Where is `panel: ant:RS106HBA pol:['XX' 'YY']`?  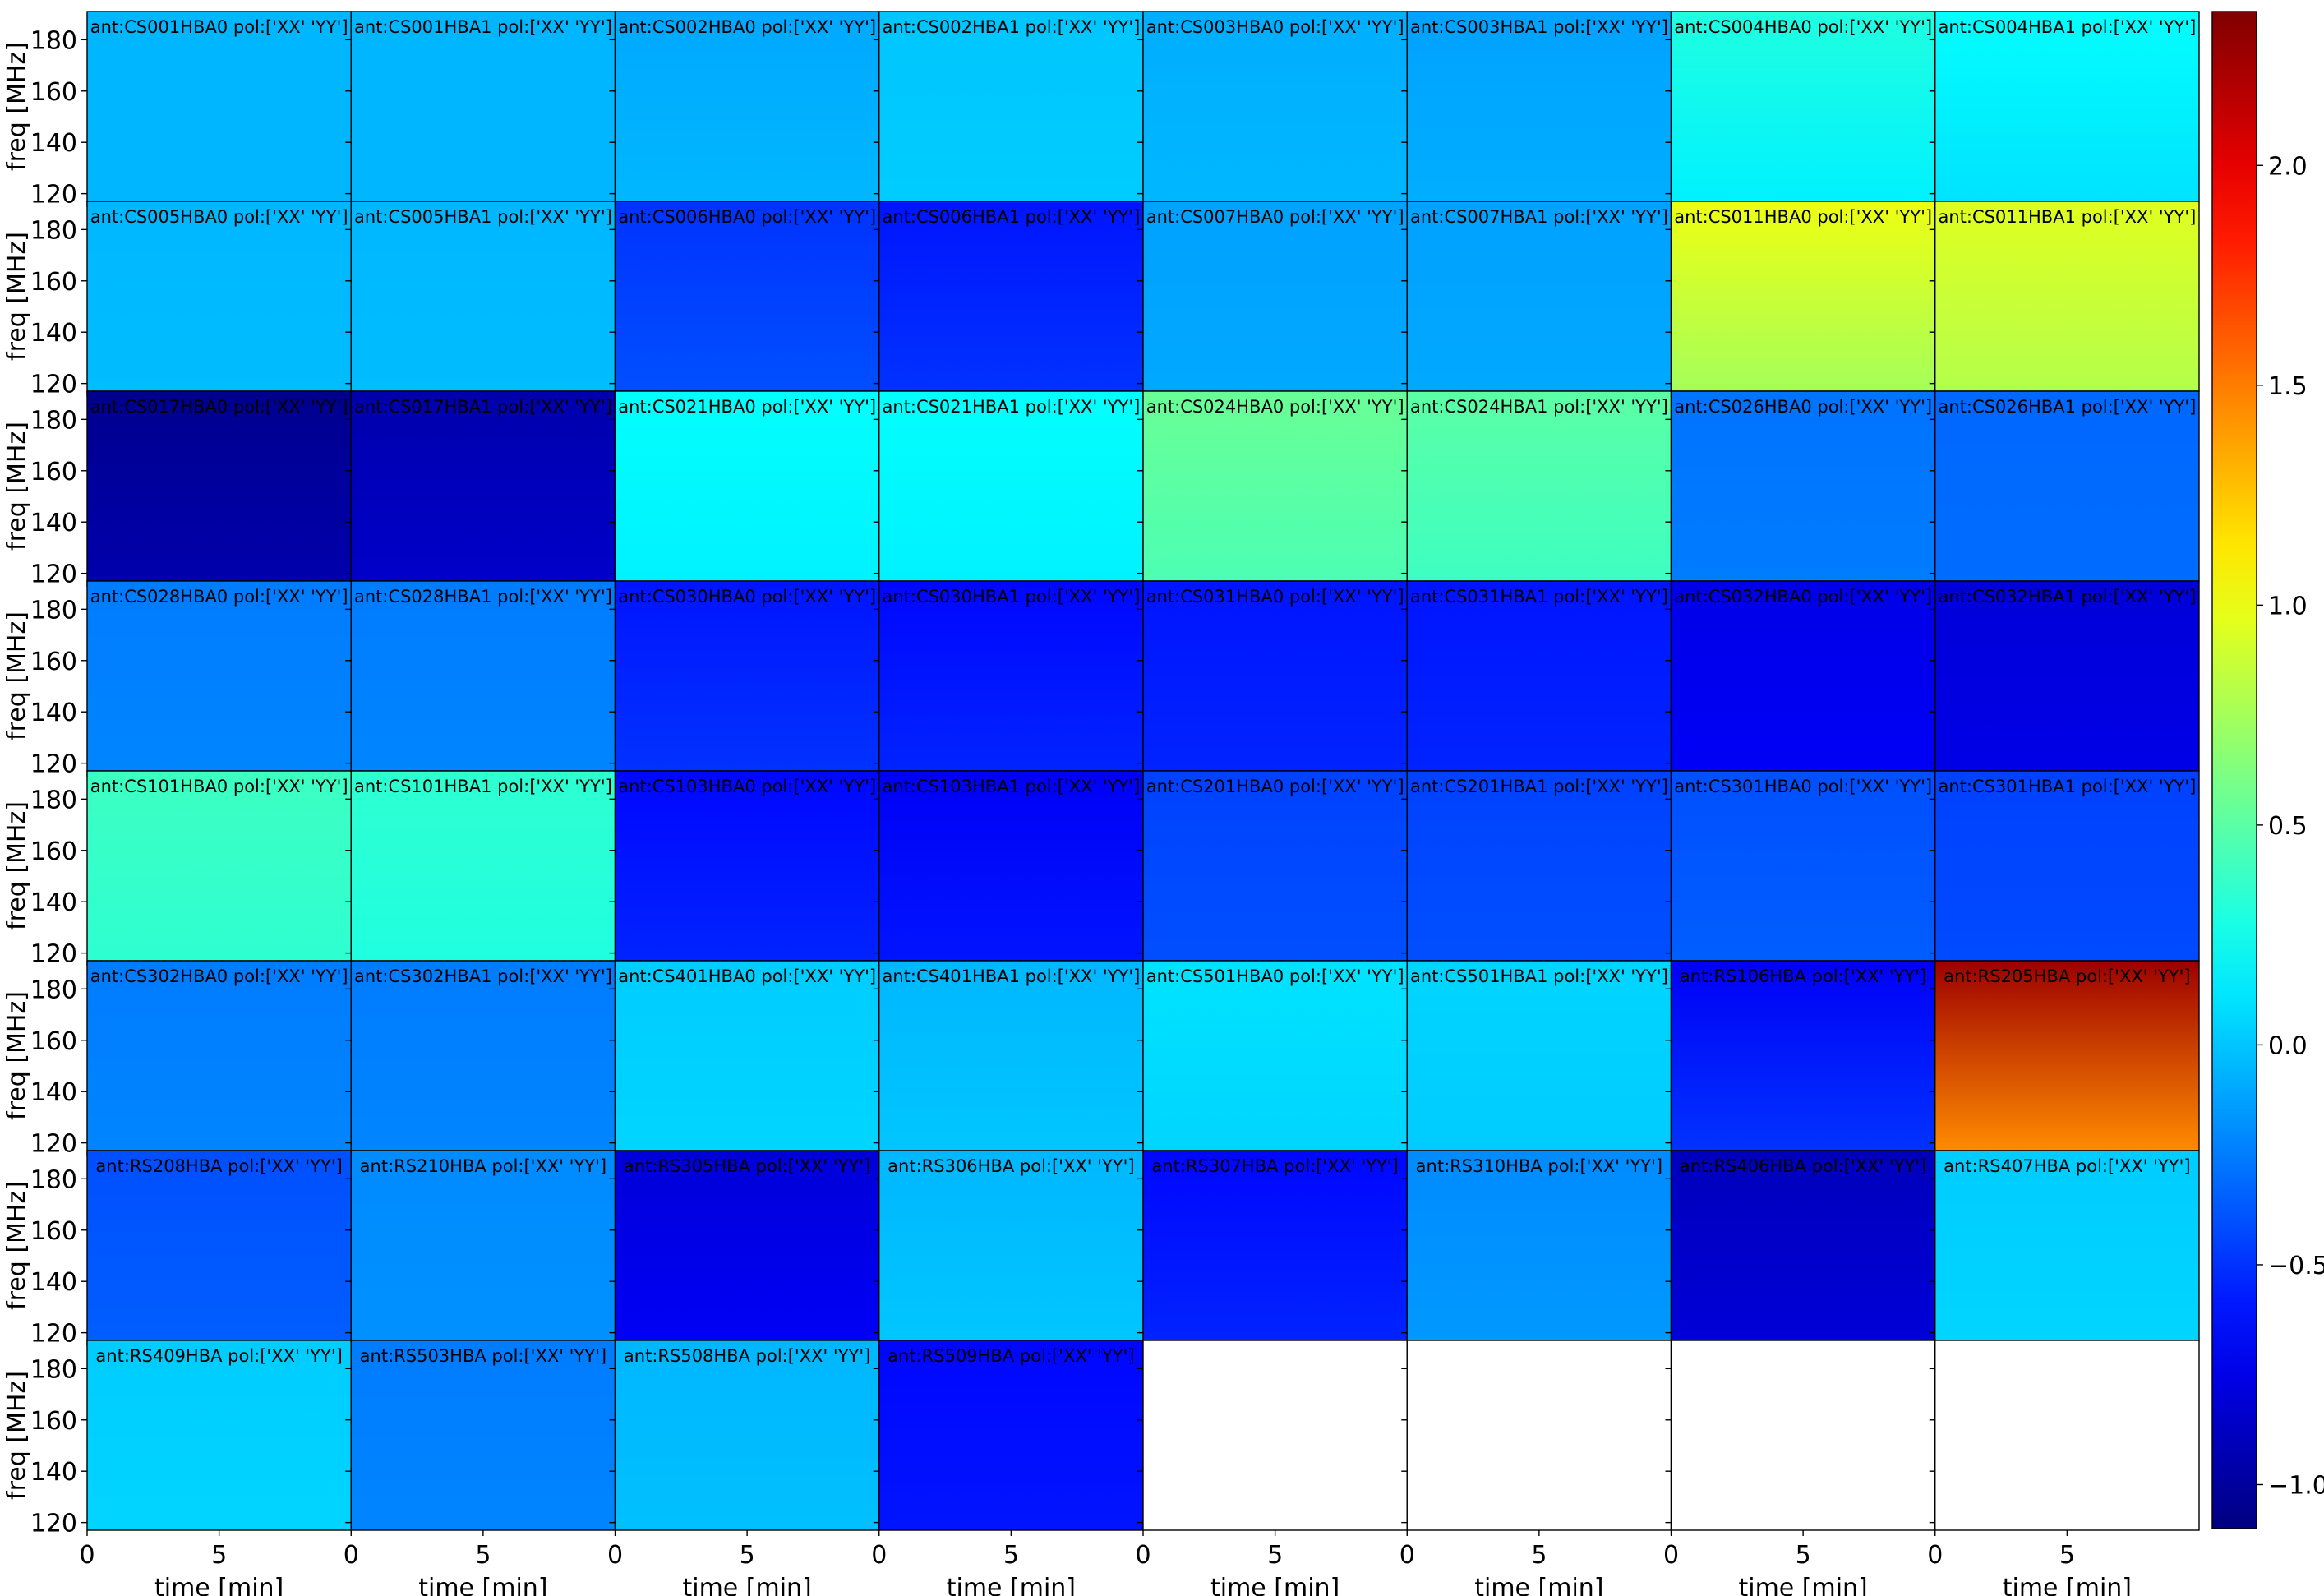 panel: ant:RS106HBA pol:['XX' 'YY'] is located at coordinates (1800, 1058).